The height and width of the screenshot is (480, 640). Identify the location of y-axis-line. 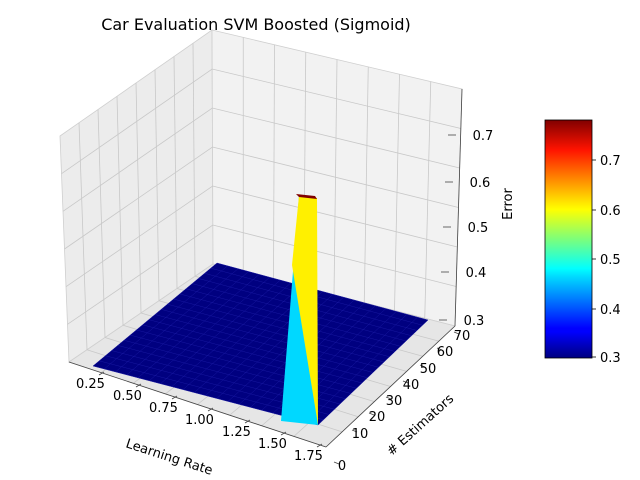
(390, 386).